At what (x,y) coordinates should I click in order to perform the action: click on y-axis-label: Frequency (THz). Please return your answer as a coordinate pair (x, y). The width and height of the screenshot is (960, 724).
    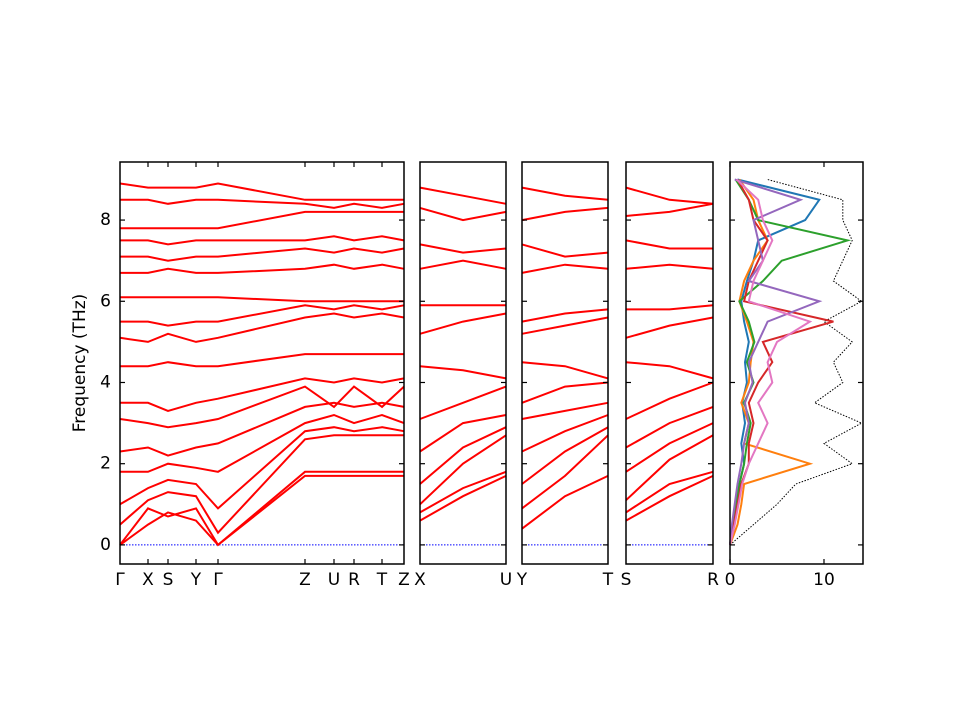
    Looking at the image, I should click on (80, 363).